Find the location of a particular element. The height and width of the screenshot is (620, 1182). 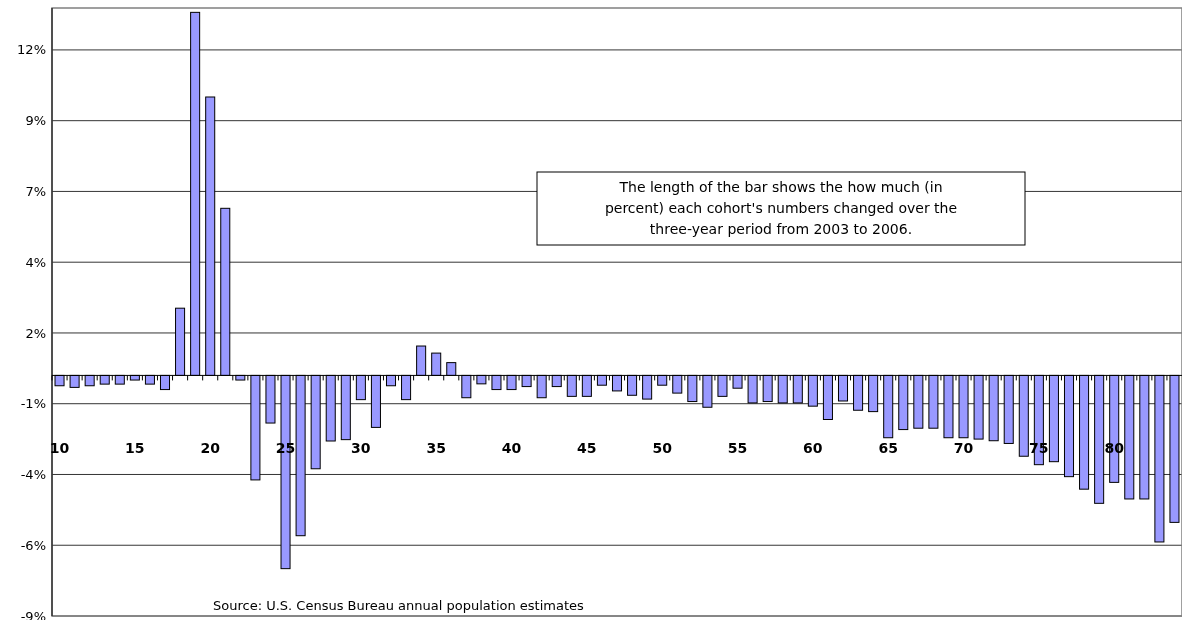

y-tick-label: 7% is located at coordinates (35, 191).